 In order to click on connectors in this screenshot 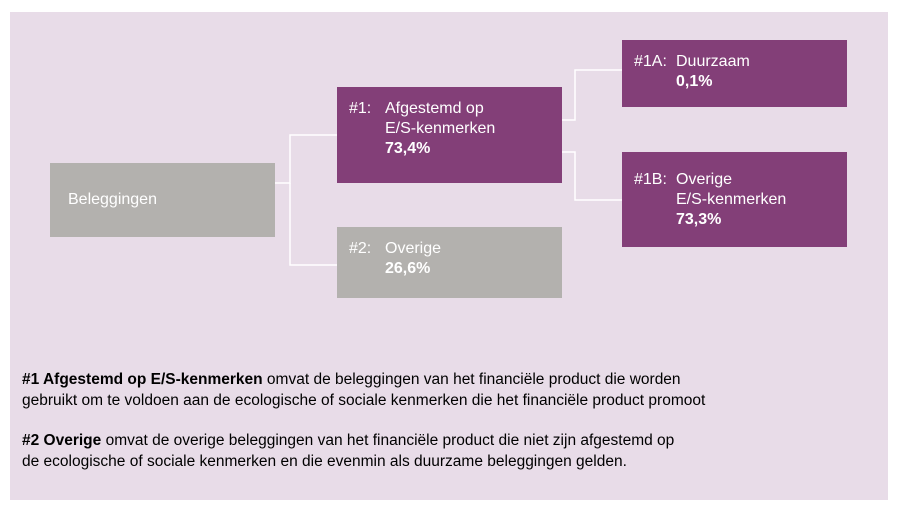, I will do `click(448, 167)`.